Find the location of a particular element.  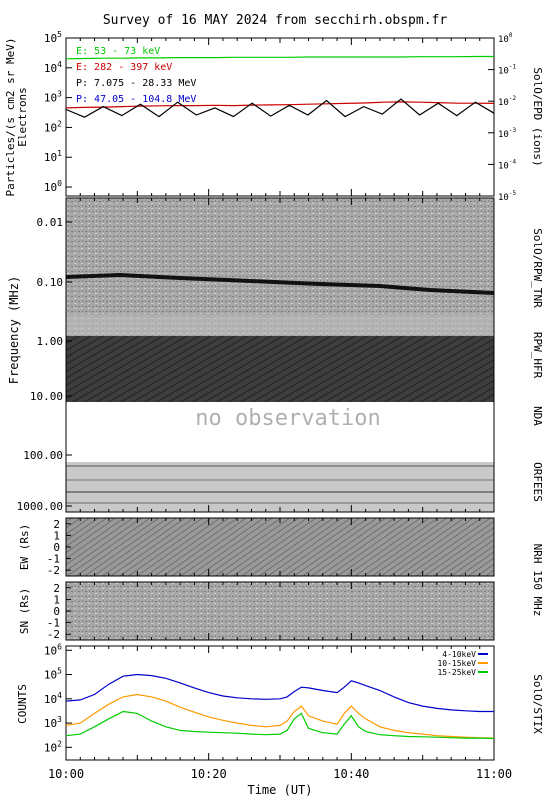

stix-ytick-label: 10² is located at coordinates (53, 746).